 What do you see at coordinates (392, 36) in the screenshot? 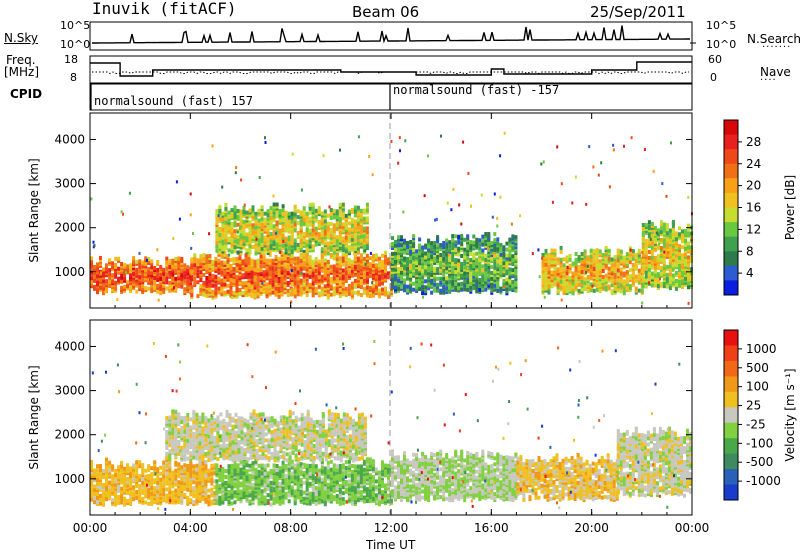
I see `nsky-panel` at bounding box center [392, 36].